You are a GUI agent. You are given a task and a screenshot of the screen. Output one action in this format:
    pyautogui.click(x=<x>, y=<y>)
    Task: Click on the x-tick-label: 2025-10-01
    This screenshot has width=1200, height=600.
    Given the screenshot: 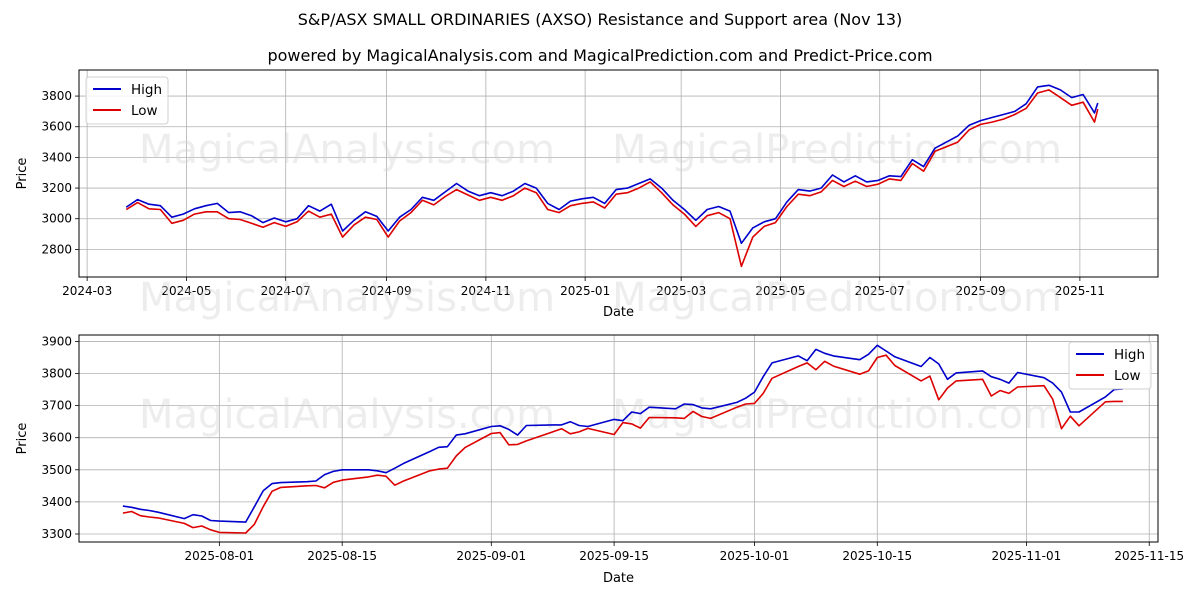 What is the action you would take?
    pyautogui.click(x=755, y=556)
    